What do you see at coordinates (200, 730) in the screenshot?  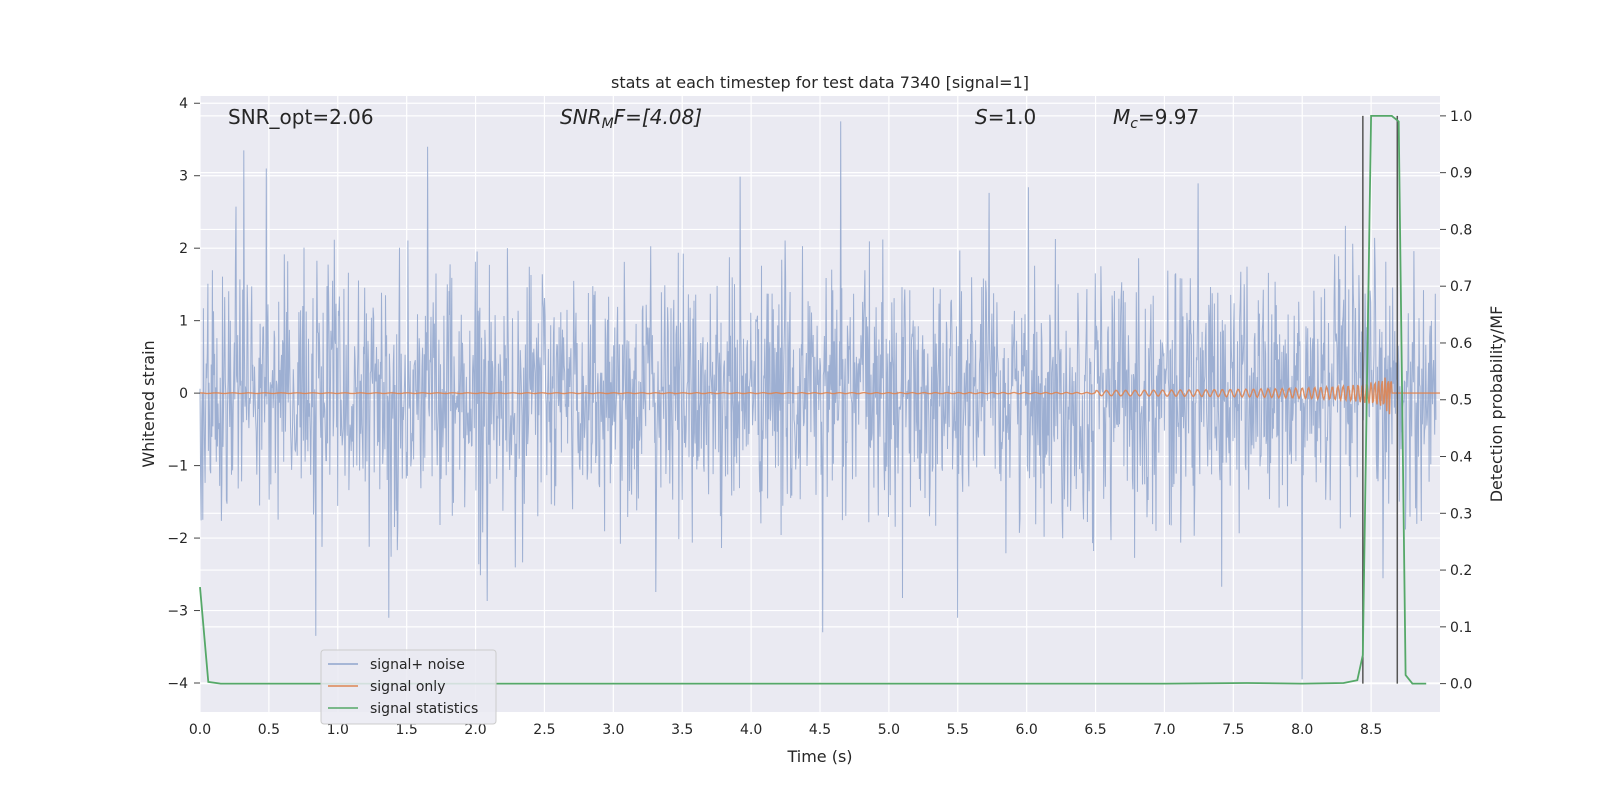 I see `x-tick-label: 0.0` at bounding box center [200, 730].